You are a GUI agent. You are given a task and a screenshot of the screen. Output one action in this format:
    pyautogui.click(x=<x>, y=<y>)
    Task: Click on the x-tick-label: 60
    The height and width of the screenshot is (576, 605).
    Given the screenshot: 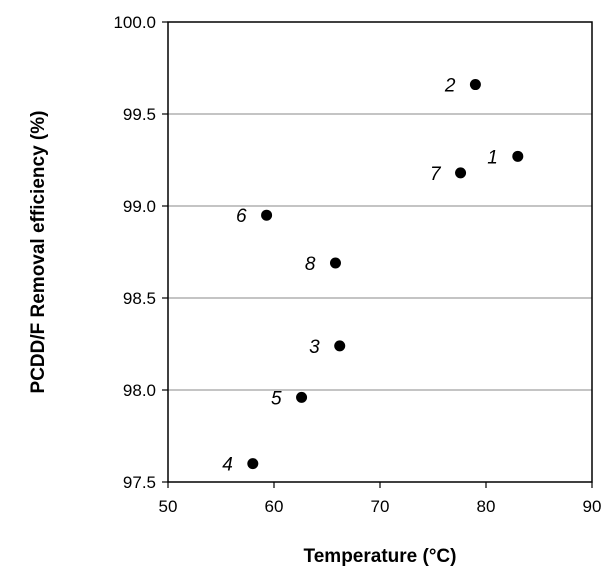 What is the action you would take?
    pyautogui.click(x=274, y=506)
    